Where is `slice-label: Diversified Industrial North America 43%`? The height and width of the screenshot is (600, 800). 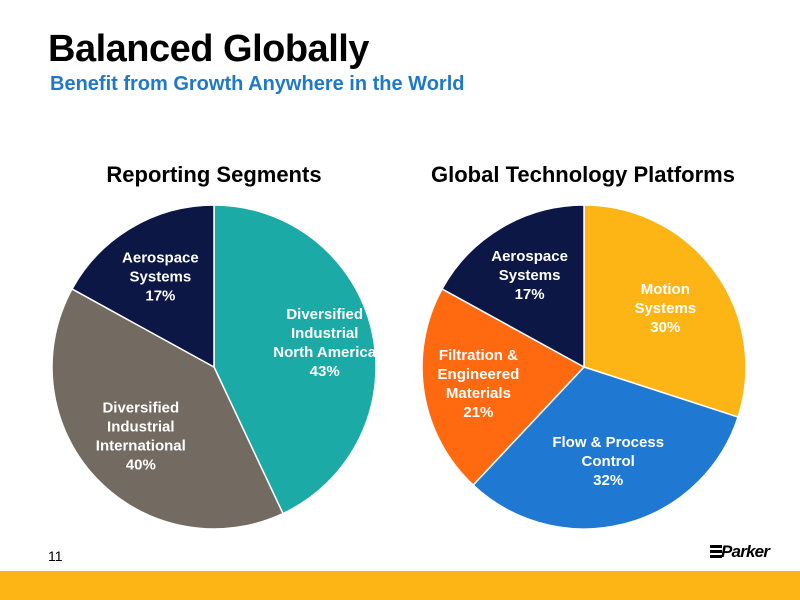
slice-label: Diversified Industrial North America 43% is located at coordinates (324, 343).